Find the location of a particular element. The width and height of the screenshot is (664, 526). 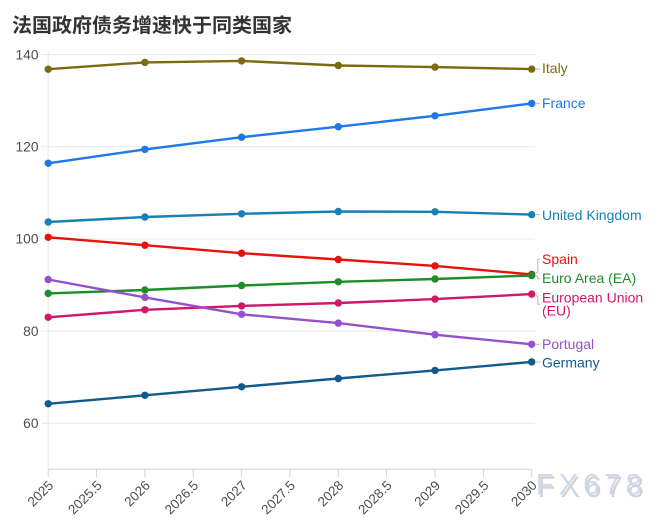

svg-text: Portugal is located at coordinates (568, 344).